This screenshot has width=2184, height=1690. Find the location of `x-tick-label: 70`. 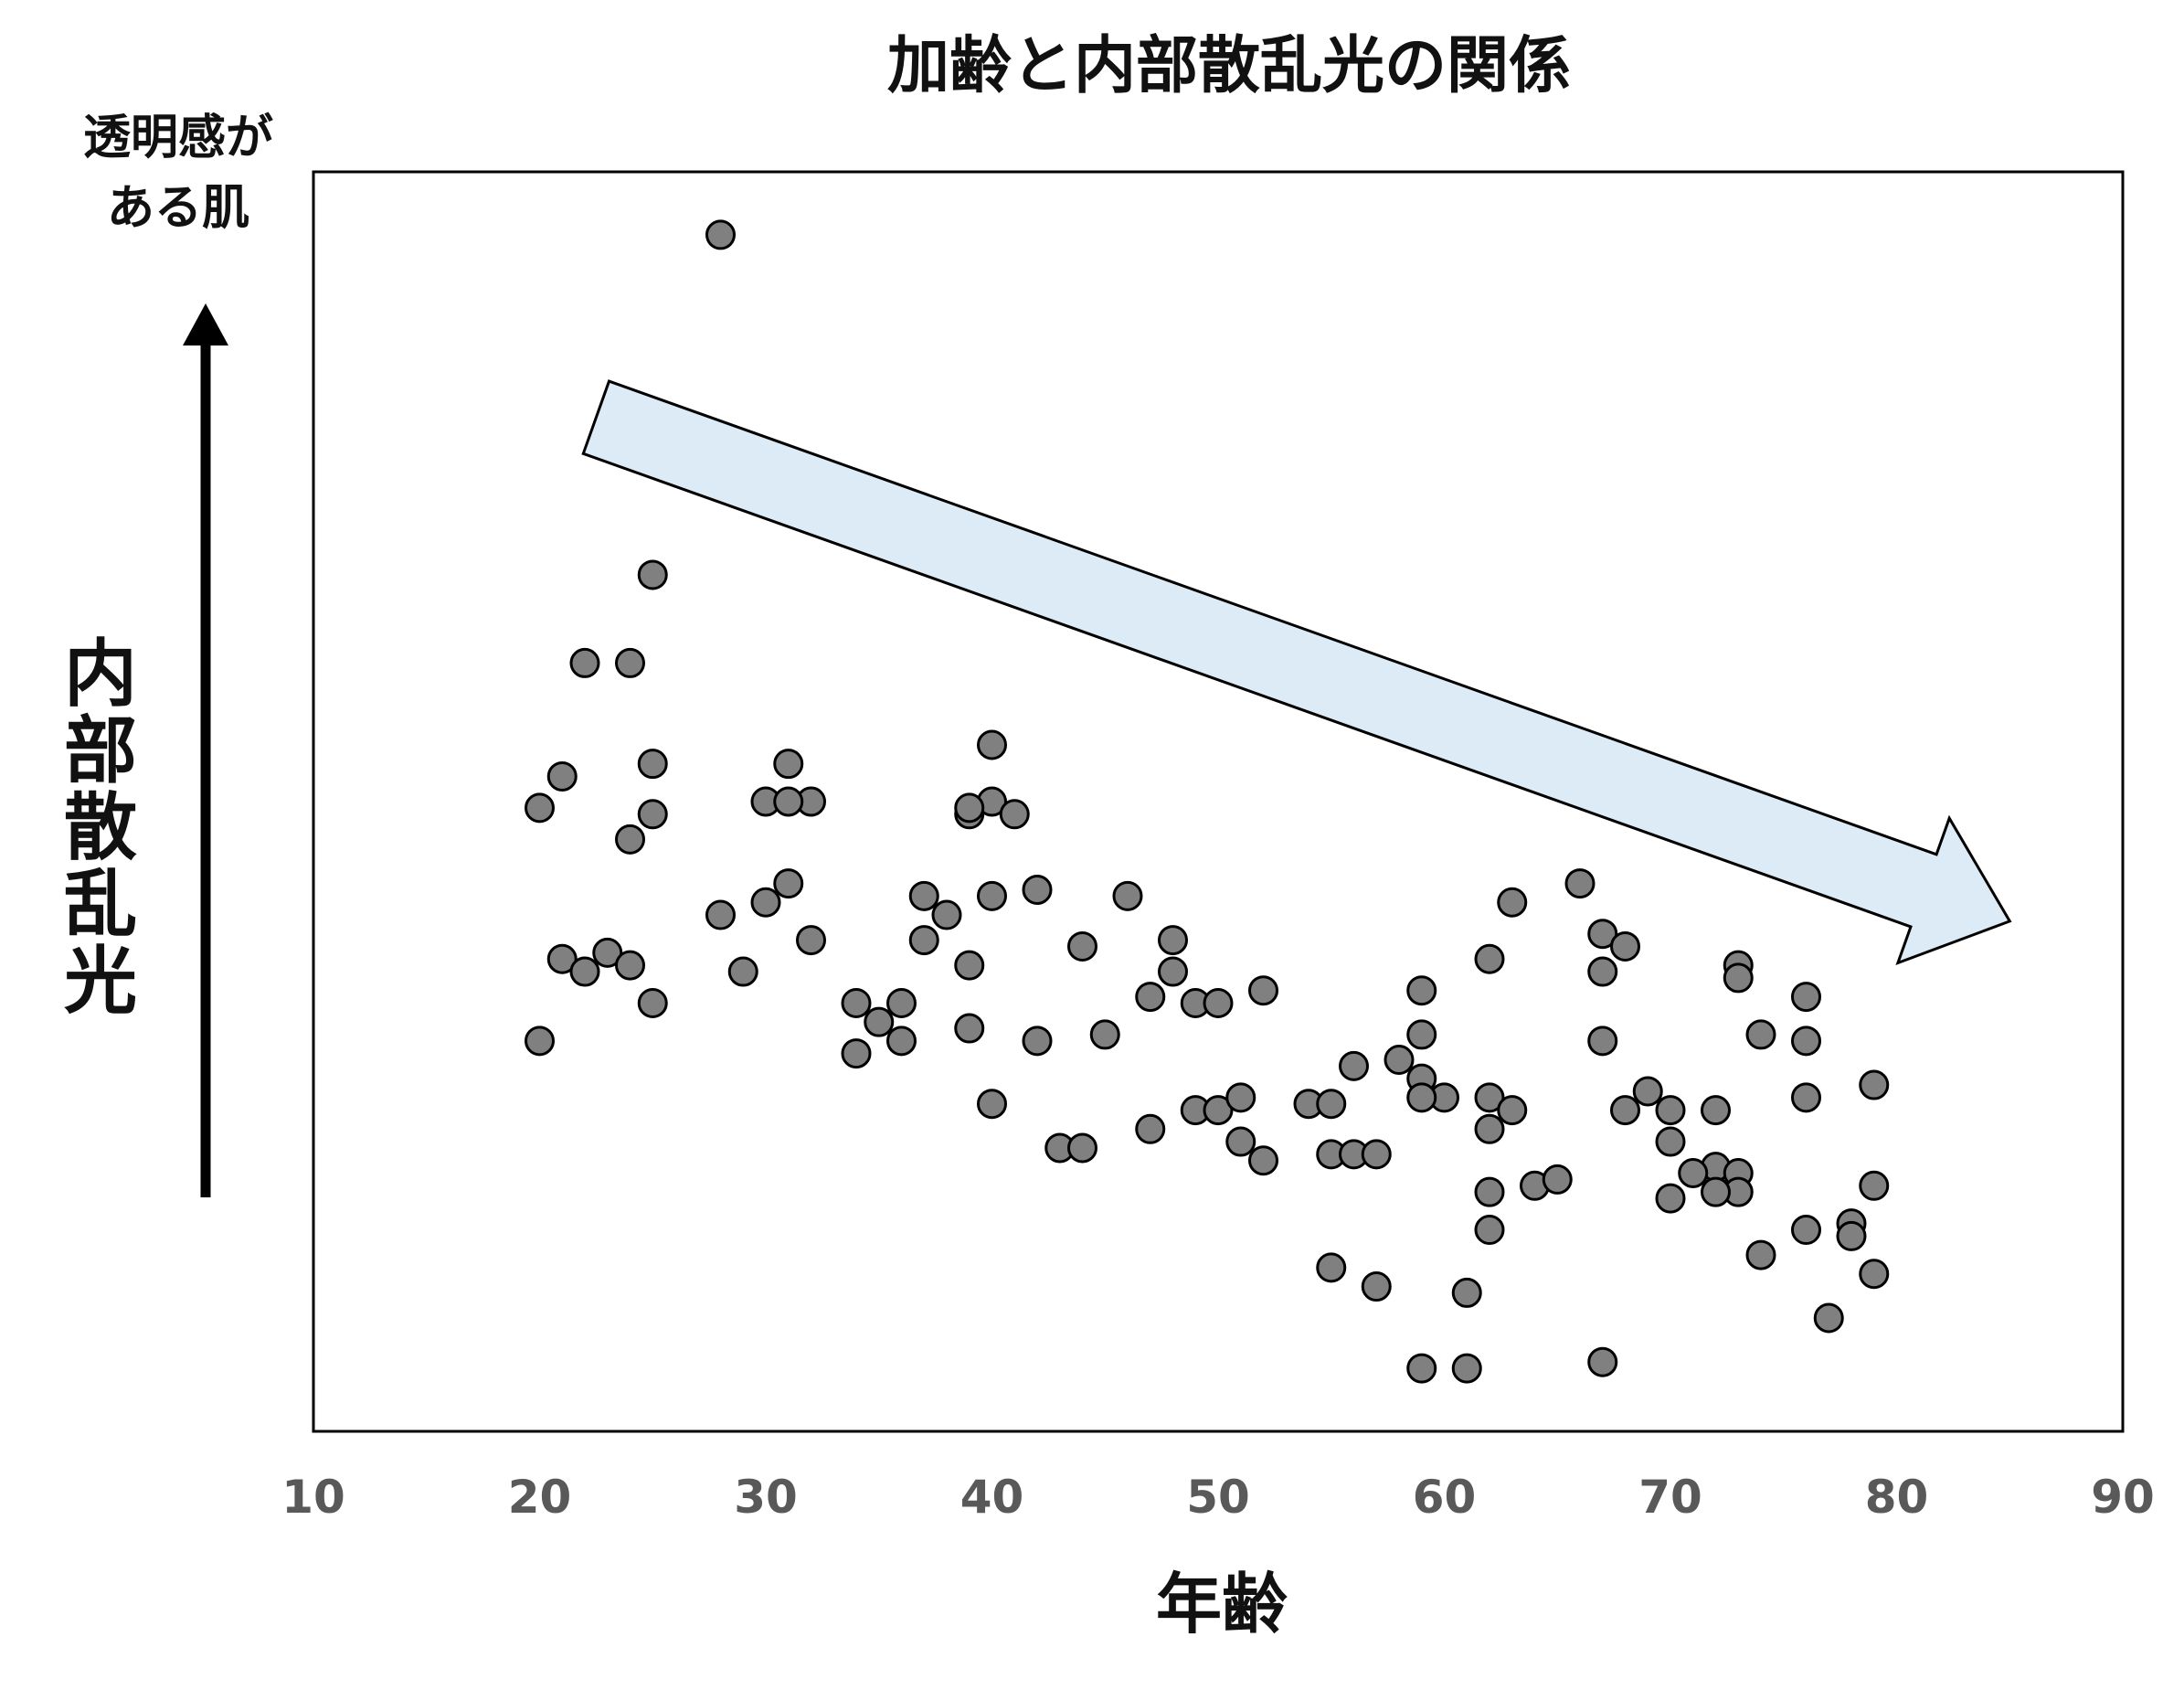

x-tick-label: 70 is located at coordinates (1670, 1498).